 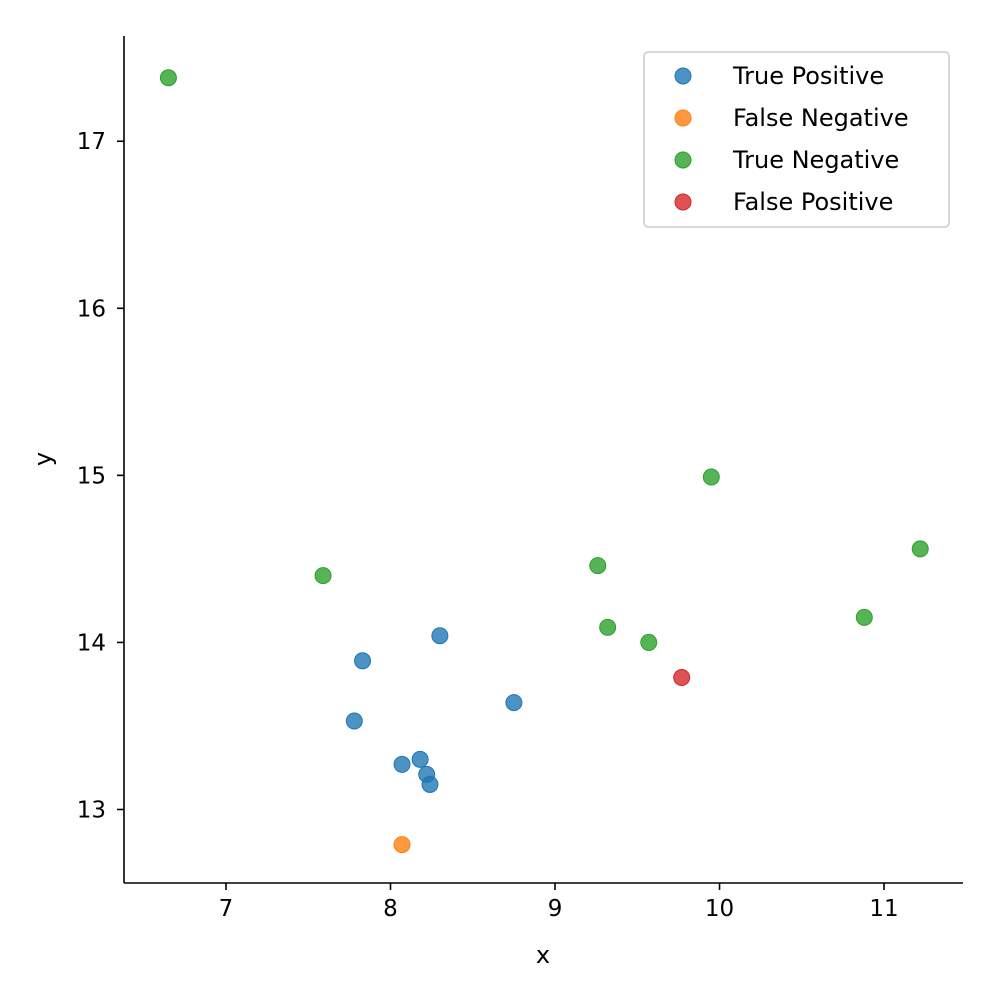 I want to click on y-axis-label: y, so click(x=43, y=459).